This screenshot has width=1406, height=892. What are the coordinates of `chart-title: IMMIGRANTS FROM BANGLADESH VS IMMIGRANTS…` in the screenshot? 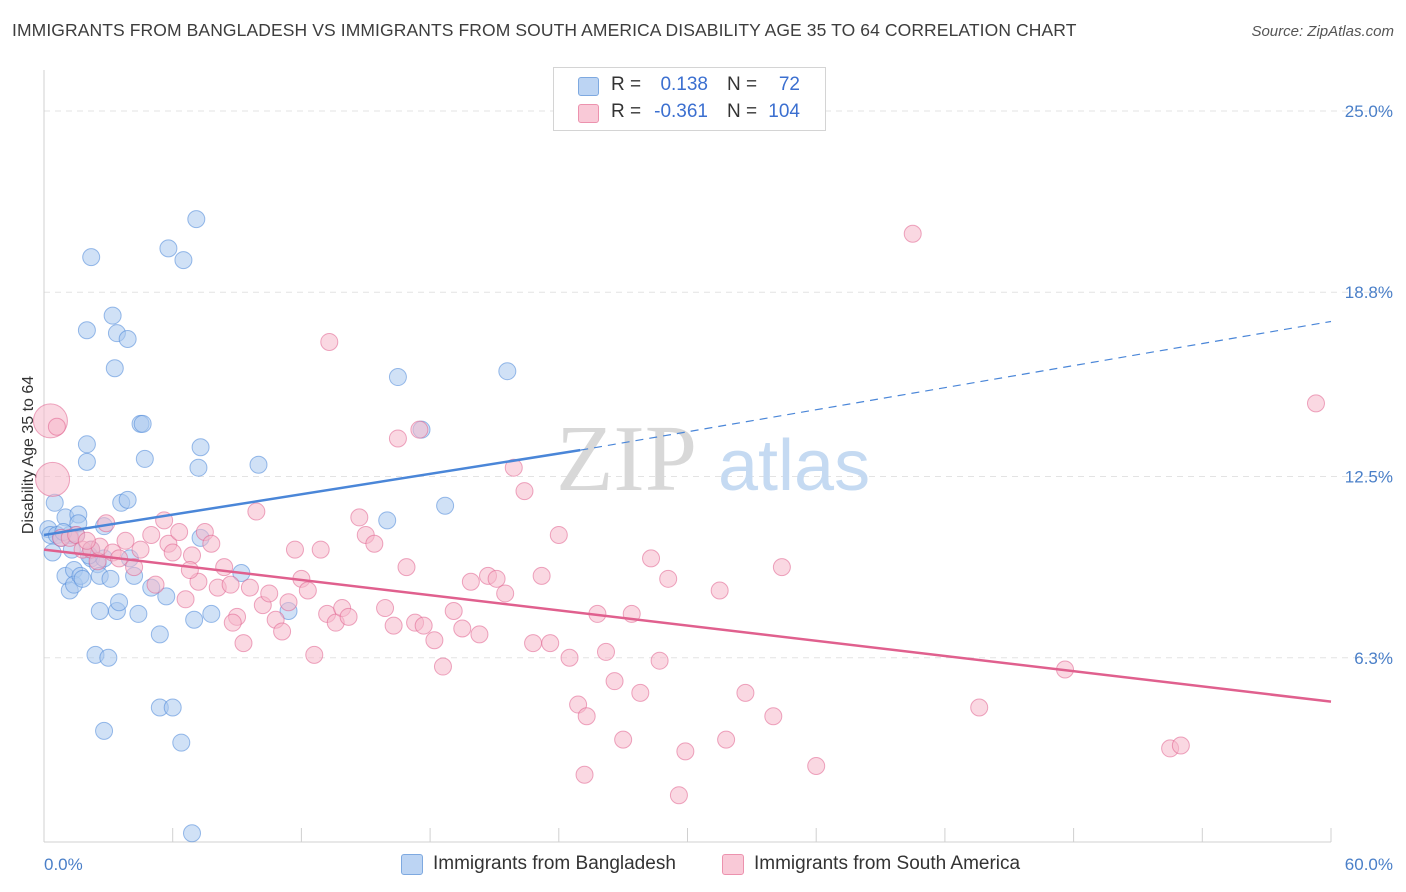 It's located at (544, 30).